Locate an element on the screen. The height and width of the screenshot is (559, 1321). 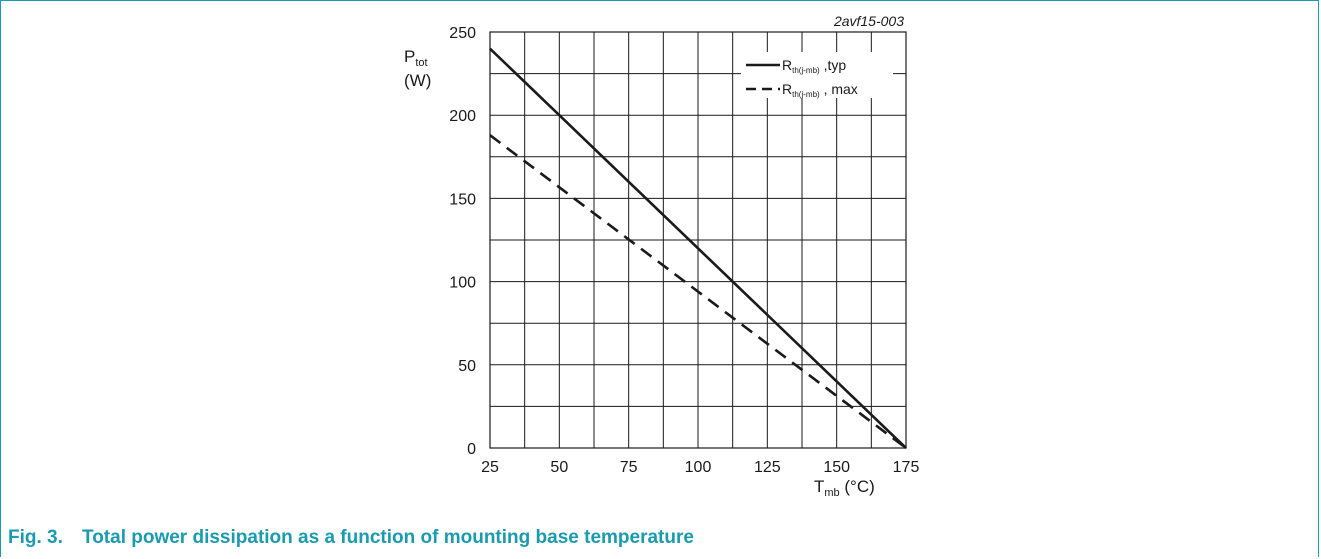
x-axis-label-sub: mb is located at coordinates (831, 493).